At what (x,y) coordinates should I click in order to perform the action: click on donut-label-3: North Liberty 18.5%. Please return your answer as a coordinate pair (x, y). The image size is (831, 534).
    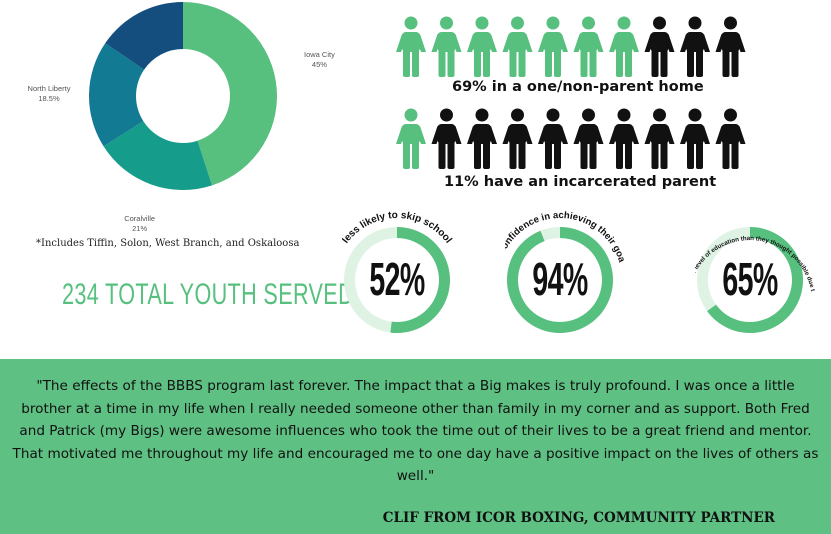
    Looking at the image, I should click on (49, 94).